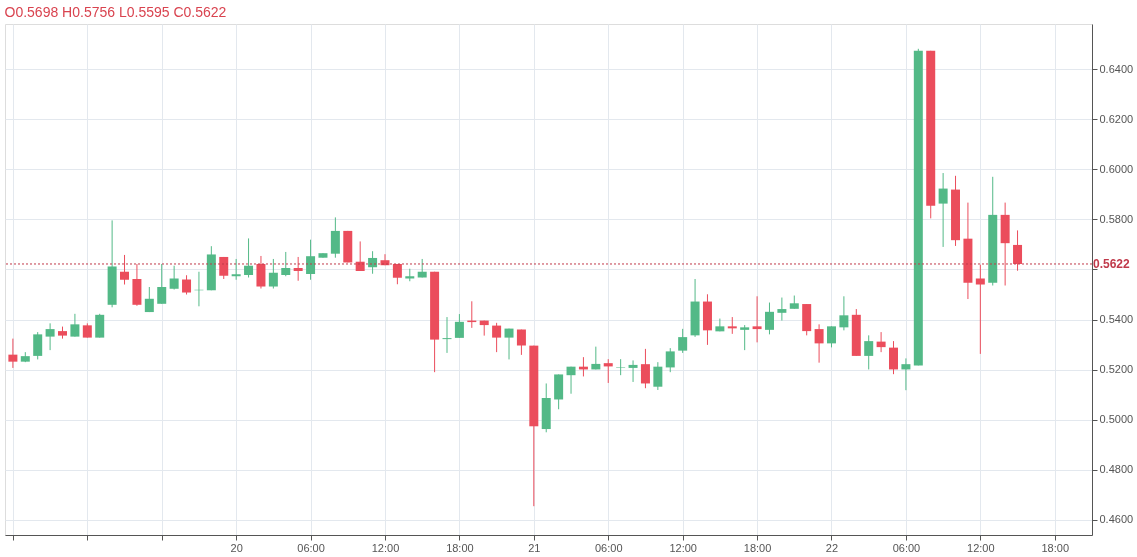 The height and width of the screenshot is (557, 1137). What do you see at coordinates (1116, 319) in the screenshot?
I see `y-tick-label: 0.5400` at bounding box center [1116, 319].